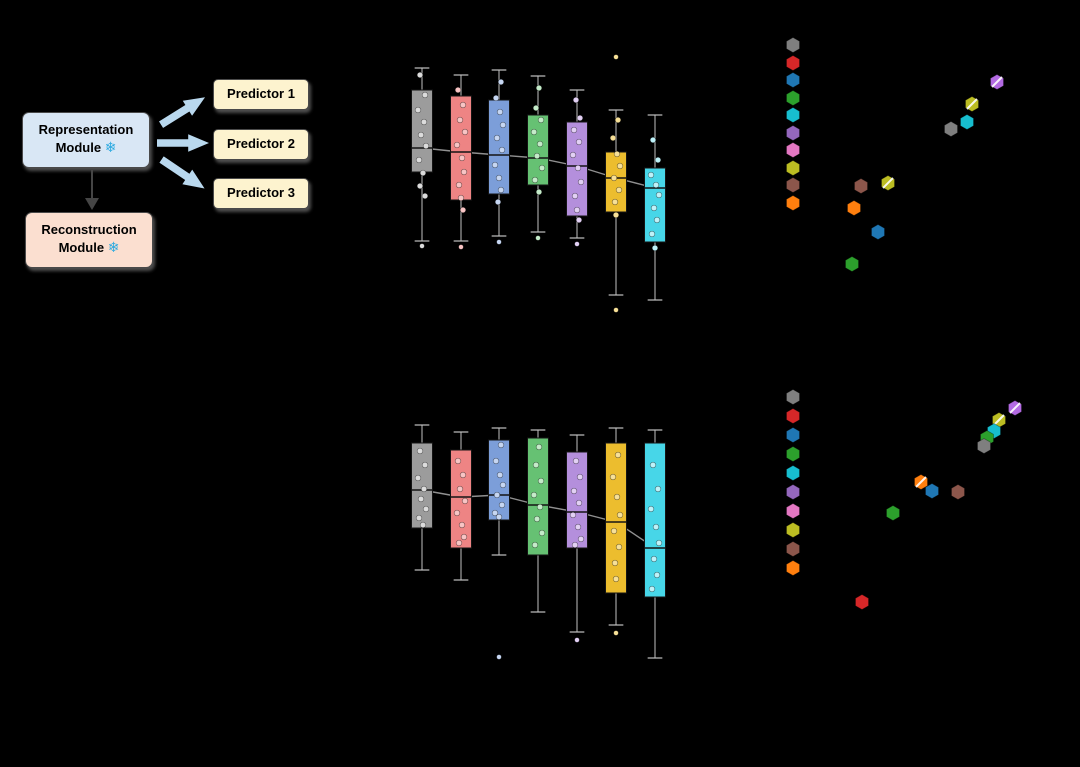  I want to click on predictor-2-label: Predictor 2, so click(261, 144).